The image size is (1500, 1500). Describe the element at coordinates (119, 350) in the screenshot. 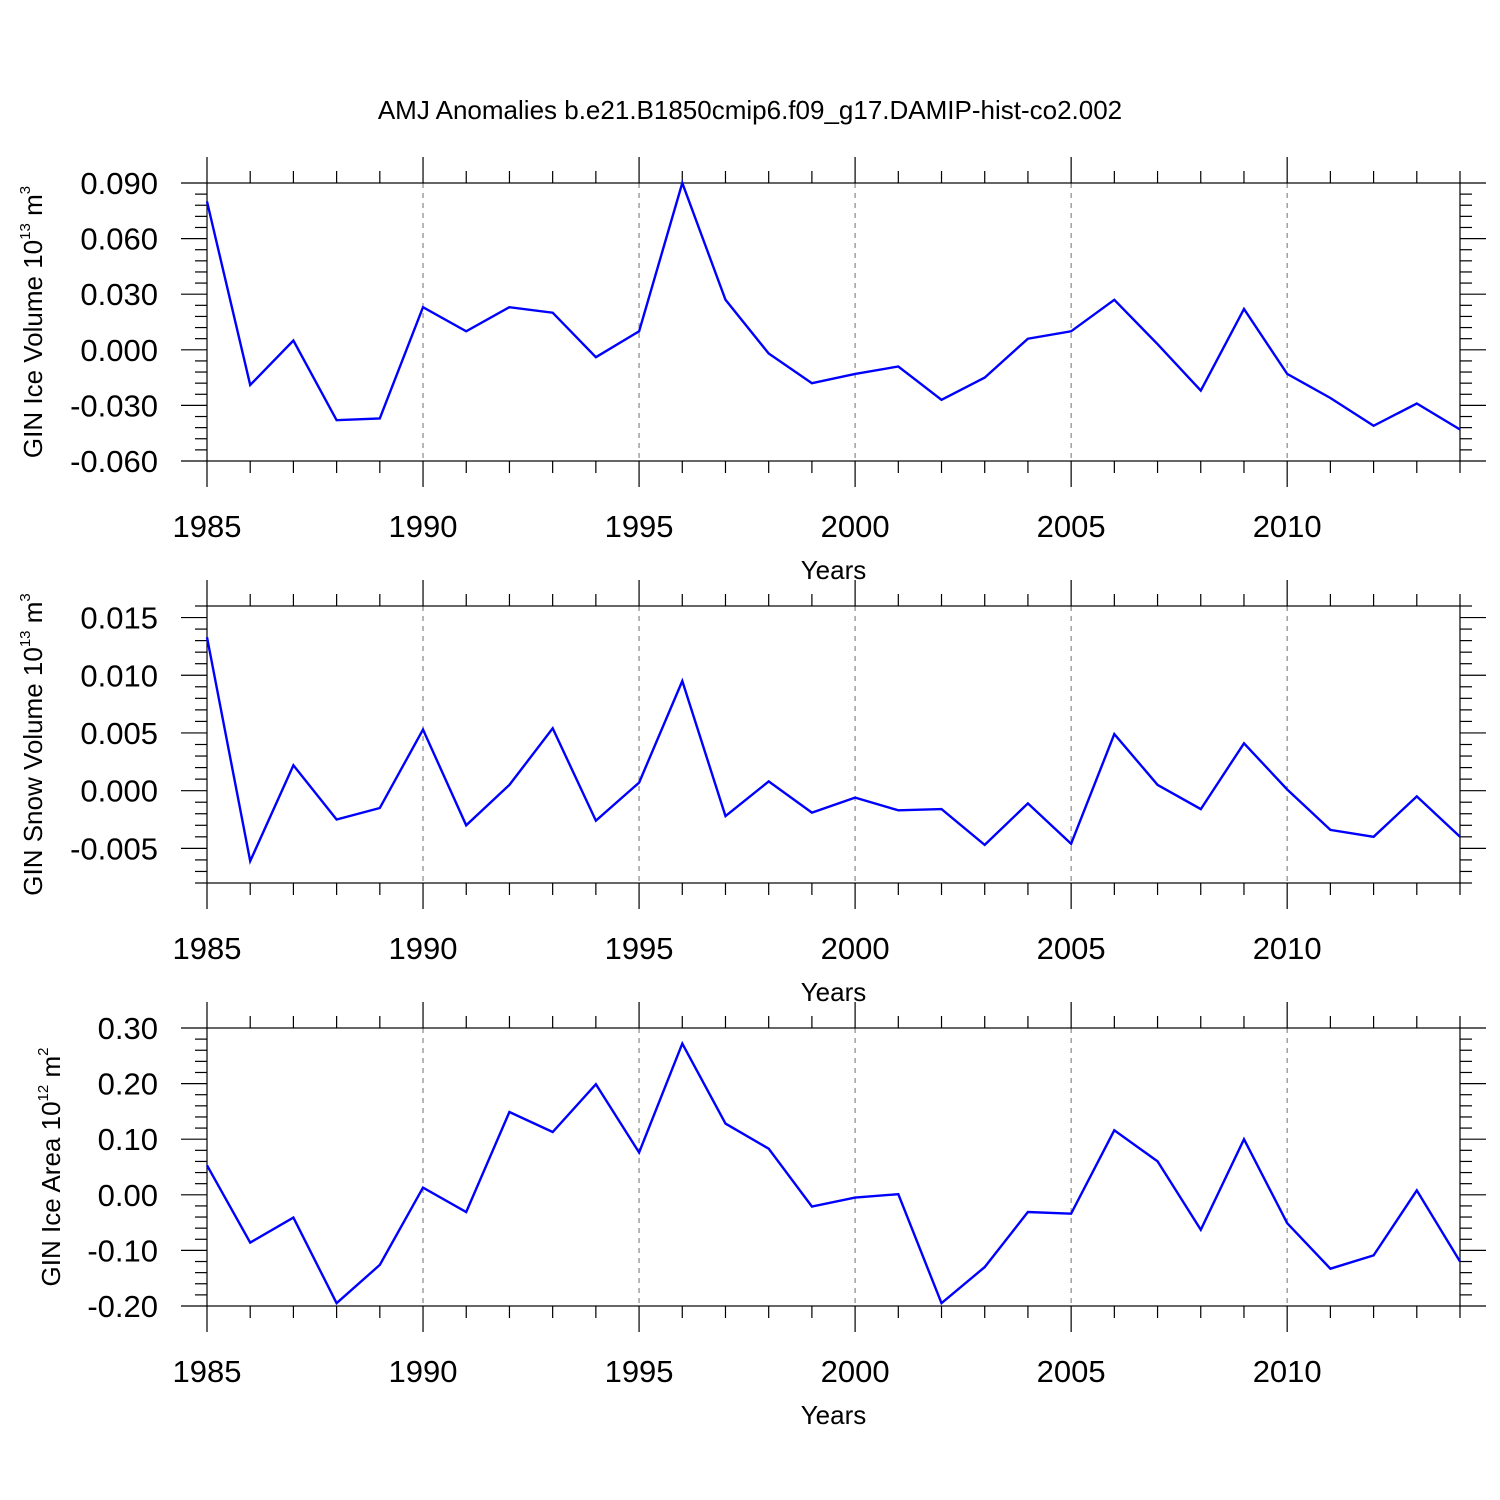

I see `ice-volume-ytick-label: 0.000` at that location.